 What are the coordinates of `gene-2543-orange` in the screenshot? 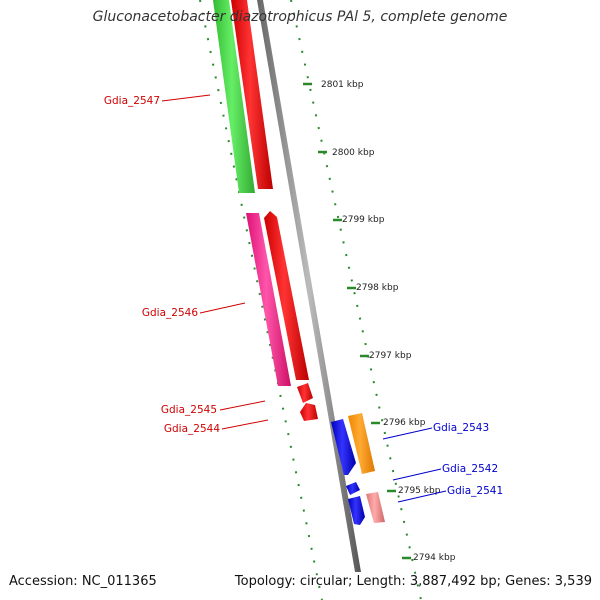 It's located at (361, 443).